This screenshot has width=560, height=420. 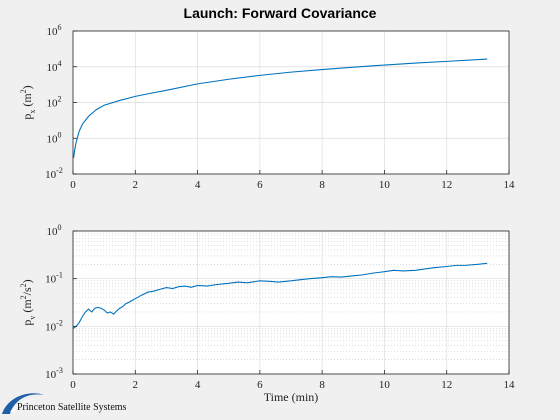 I want to click on y-tick-exponent: 4, so click(x=60, y=63).